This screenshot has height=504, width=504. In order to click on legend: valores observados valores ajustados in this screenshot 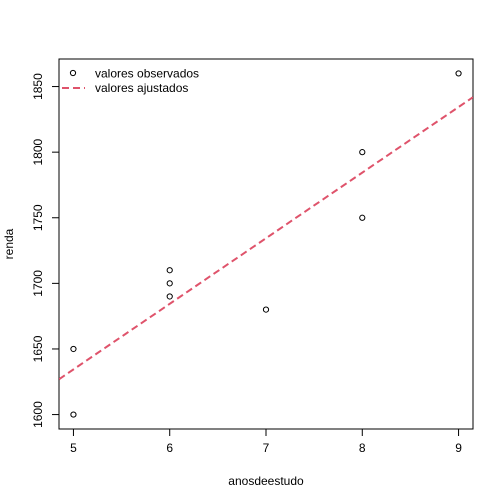, I will do `click(130, 81)`.